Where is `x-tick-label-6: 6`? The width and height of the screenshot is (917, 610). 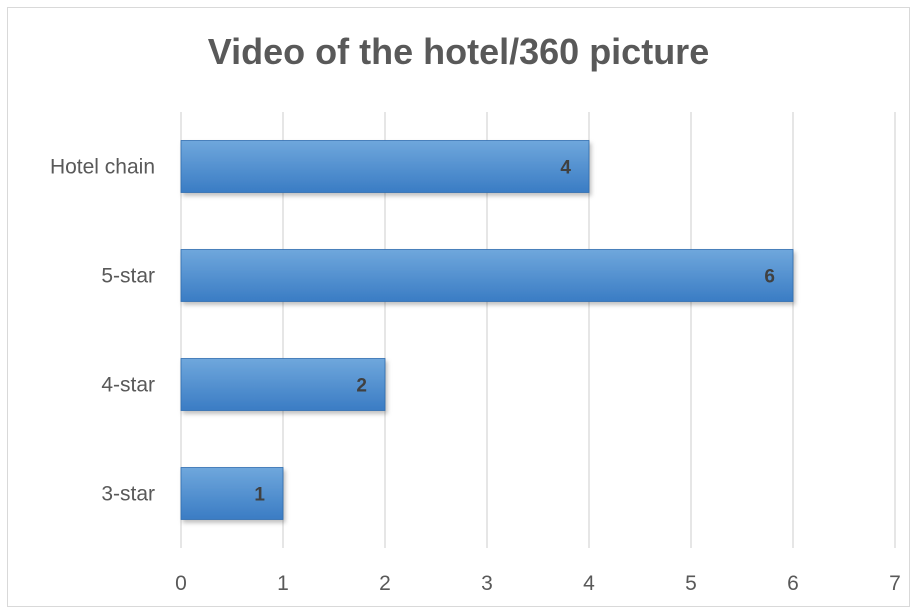 x-tick-label-6: 6 is located at coordinates (793, 583).